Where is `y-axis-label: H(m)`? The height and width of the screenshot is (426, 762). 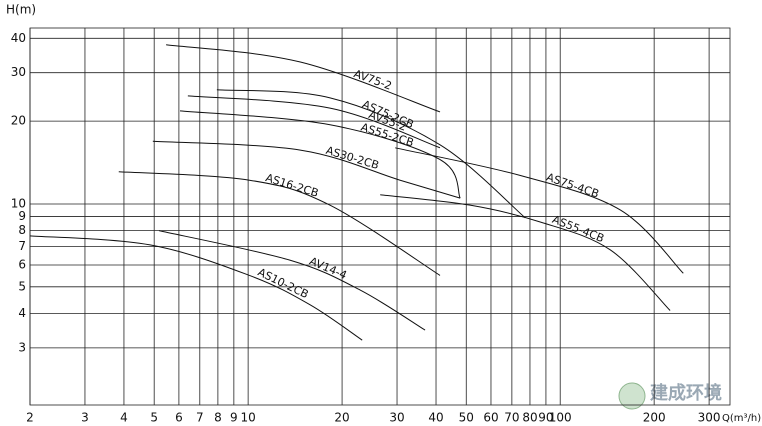
y-axis-label: H(m) is located at coordinates (21, 10).